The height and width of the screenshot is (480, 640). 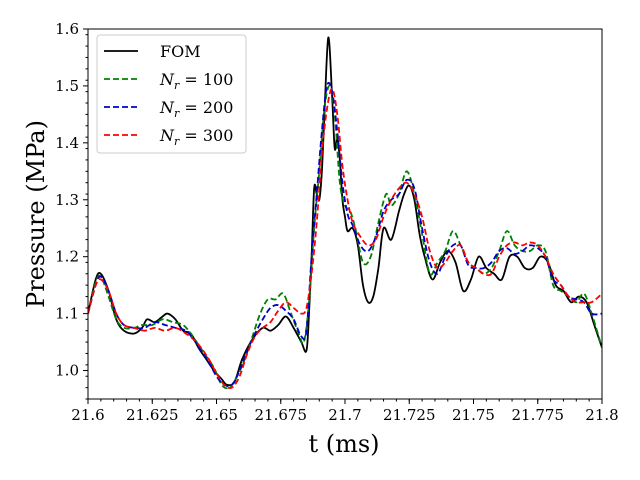 What do you see at coordinates (206, 107) in the screenshot?
I see `legend-nr-200-value: = 200` at bounding box center [206, 107].